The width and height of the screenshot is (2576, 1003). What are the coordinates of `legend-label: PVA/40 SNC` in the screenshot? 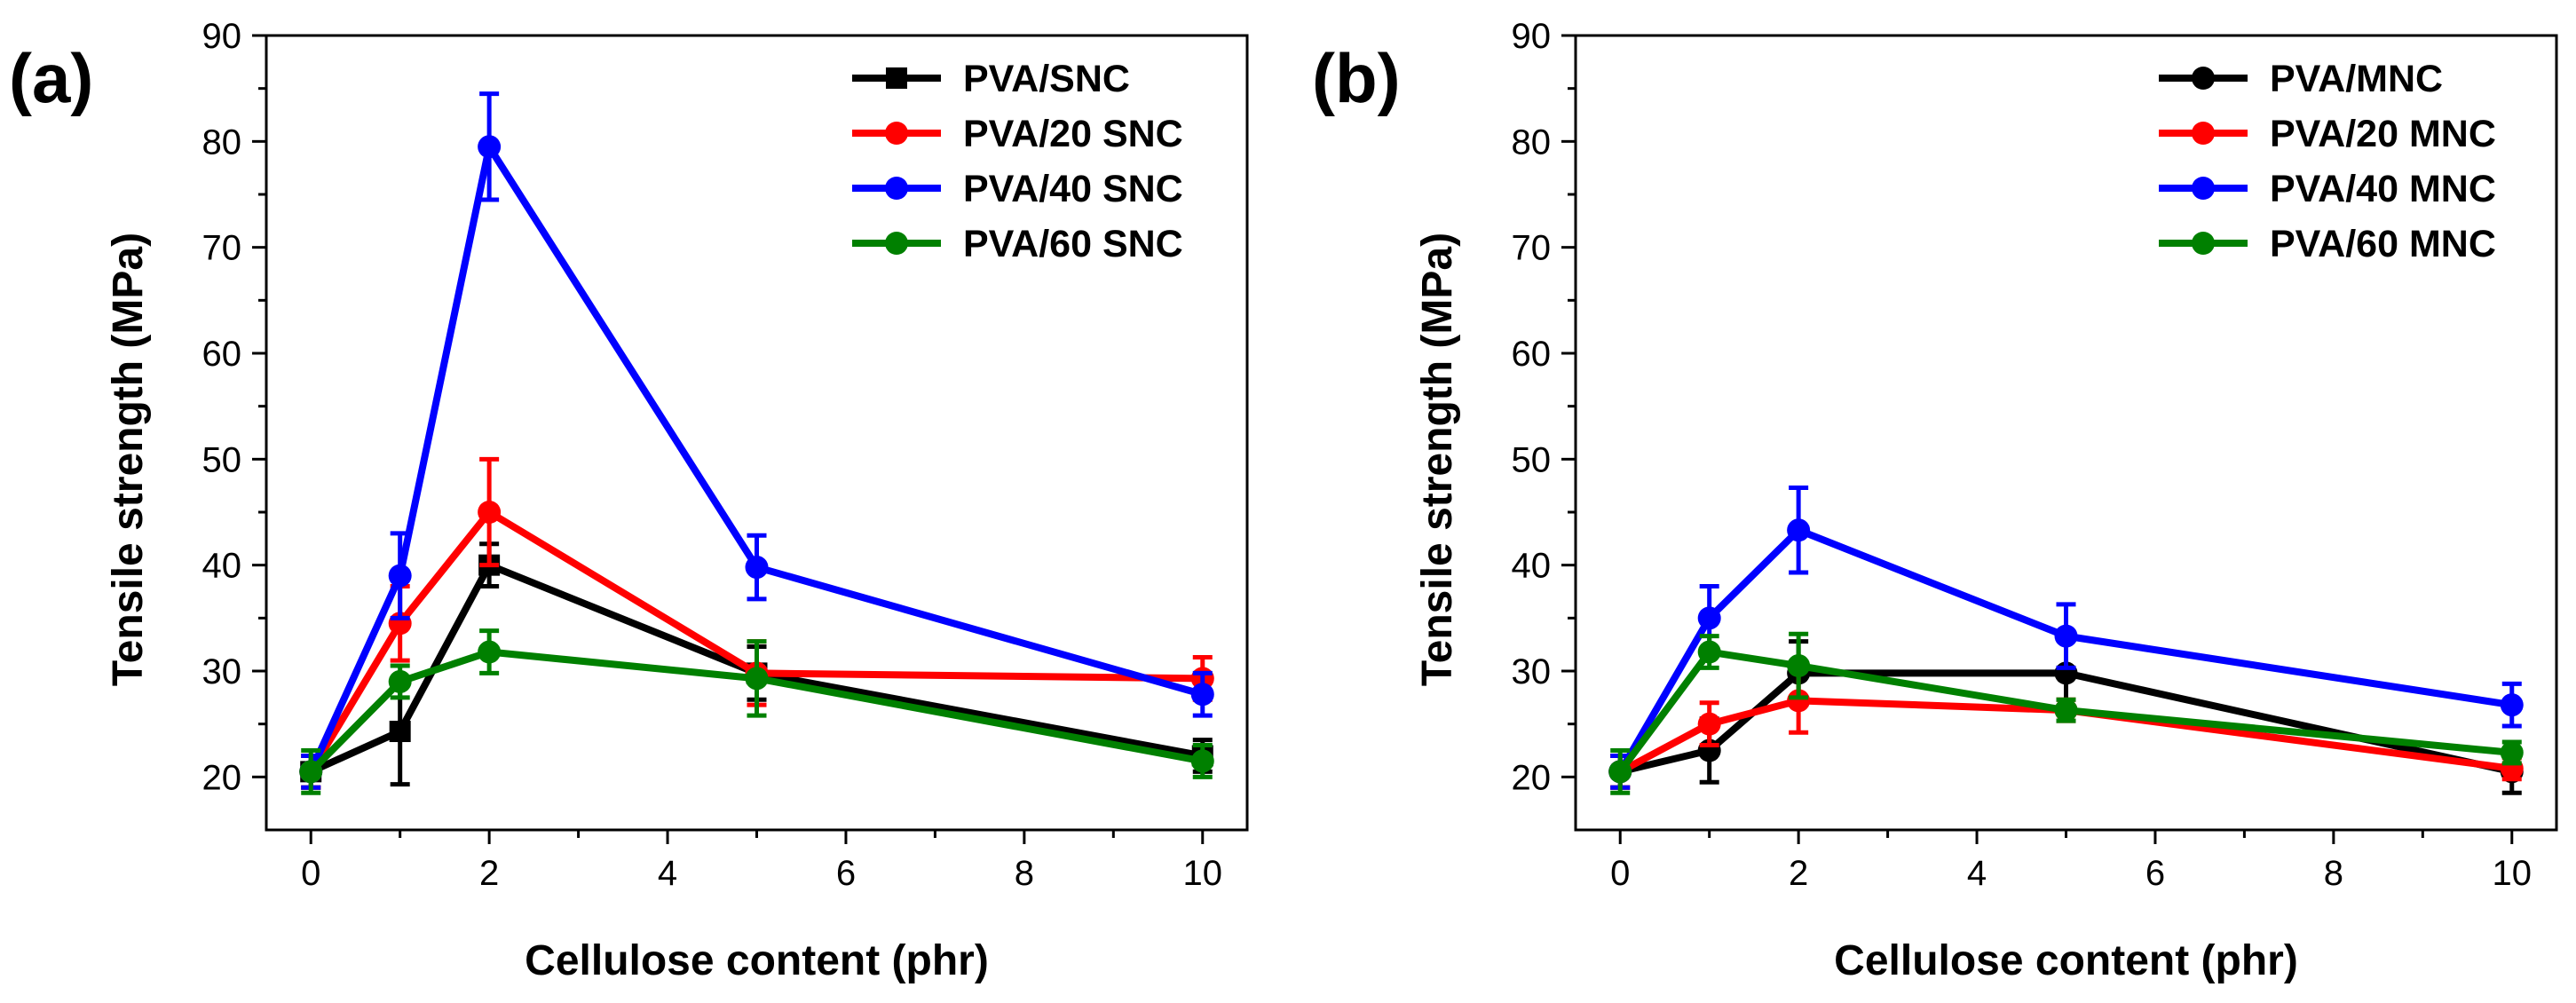 It's located at (1073, 189).